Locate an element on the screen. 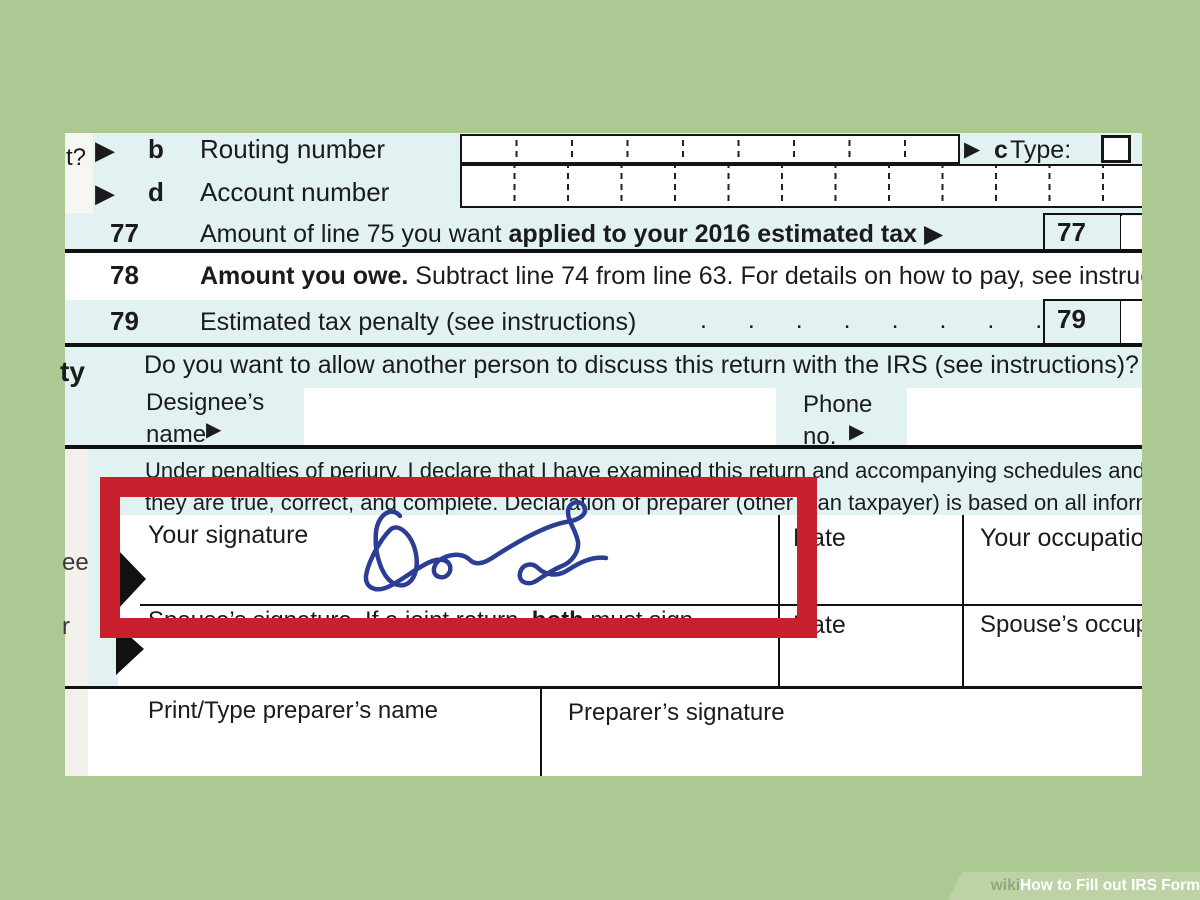 Image resolution: width=1200 pixels, height=900 pixels. line-d-letter: d is located at coordinates (156, 192).